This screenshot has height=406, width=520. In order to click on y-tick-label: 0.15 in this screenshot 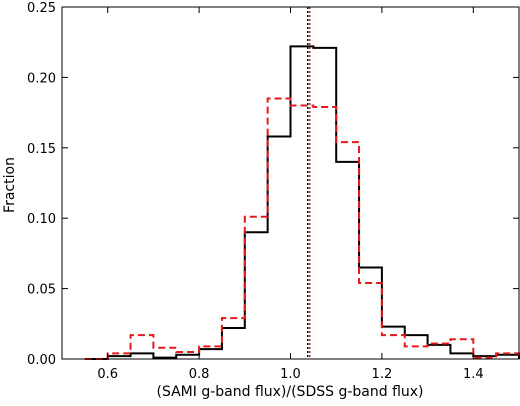, I will do `click(41, 149)`.